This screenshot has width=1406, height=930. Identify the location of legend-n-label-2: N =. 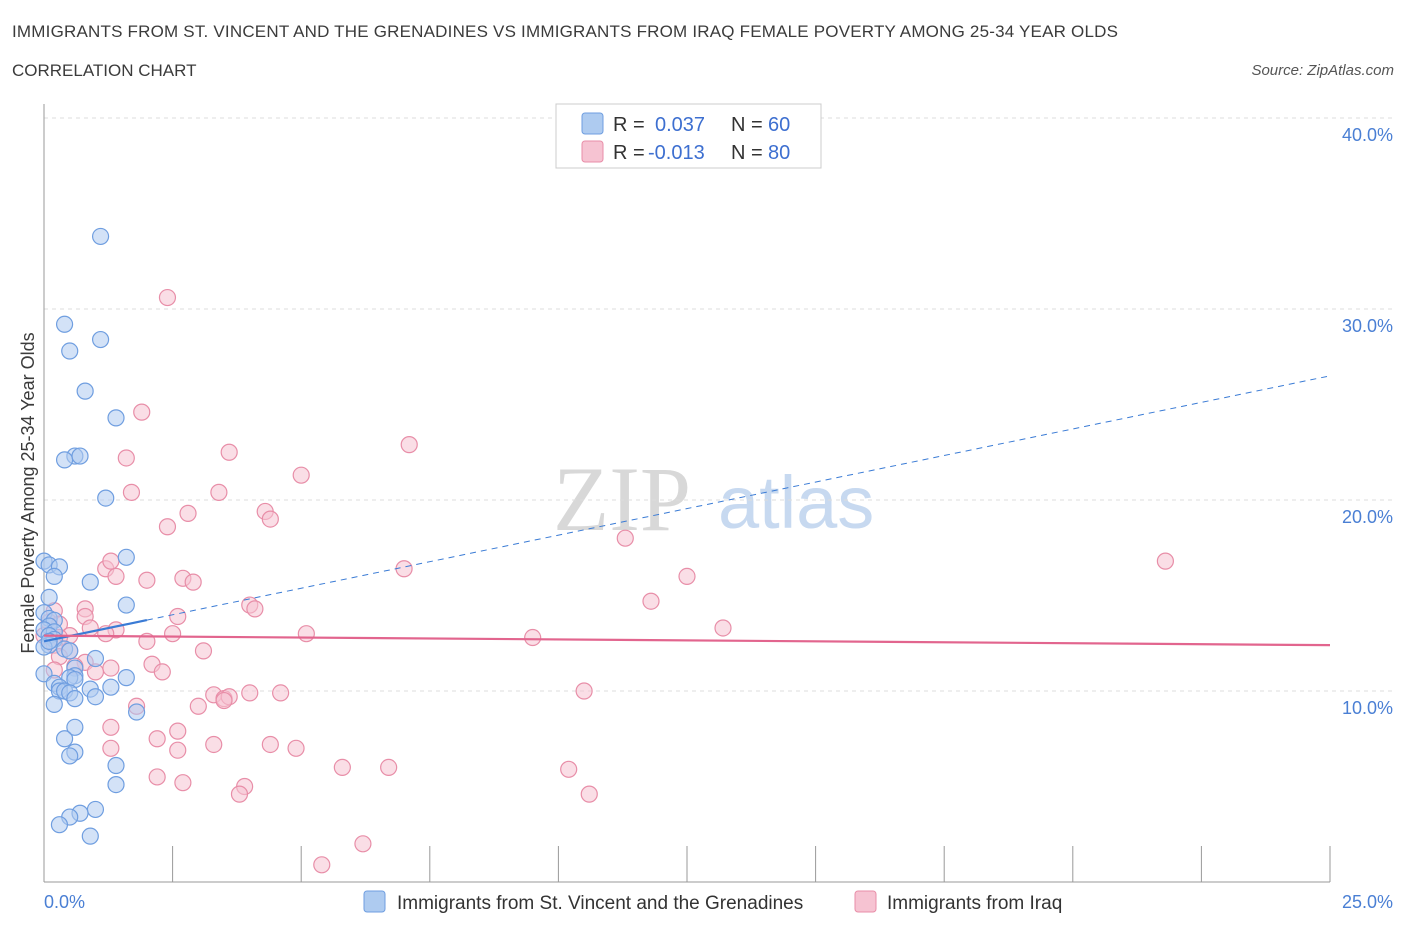
(747, 153).